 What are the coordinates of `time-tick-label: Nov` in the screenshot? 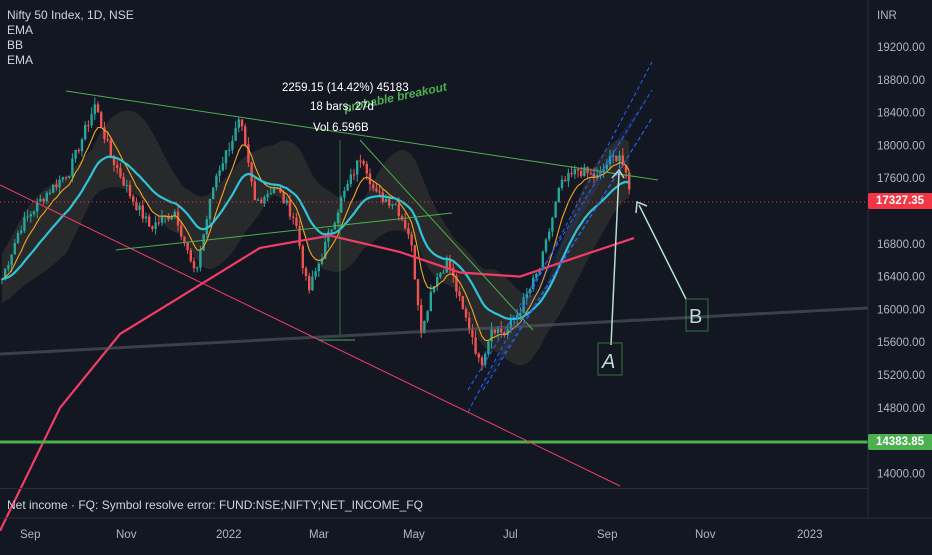 It's located at (705, 535).